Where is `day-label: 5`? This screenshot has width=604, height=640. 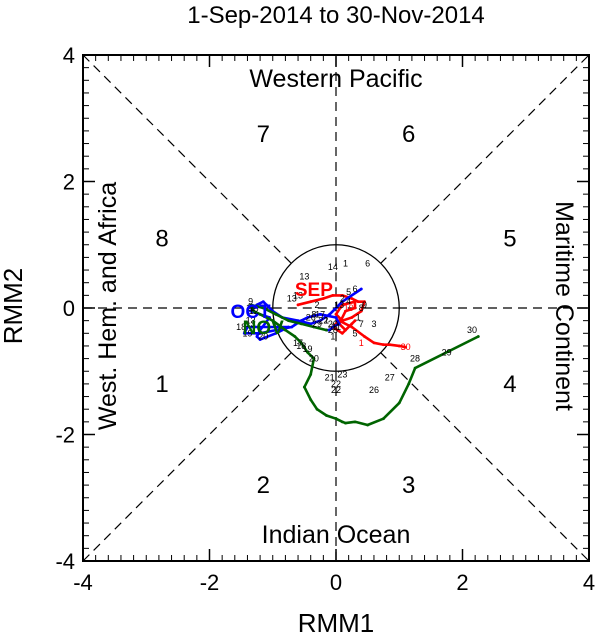
day-label: 5 is located at coordinates (354, 333).